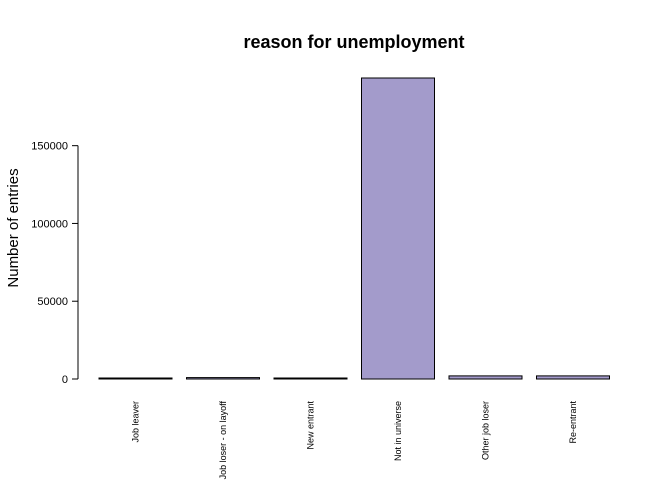 The width and height of the screenshot is (672, 485). What do you see at coordinates (49, 224) in the screenshot?
I see `y-tick-label: 100000` at bounding box center [49, 224].